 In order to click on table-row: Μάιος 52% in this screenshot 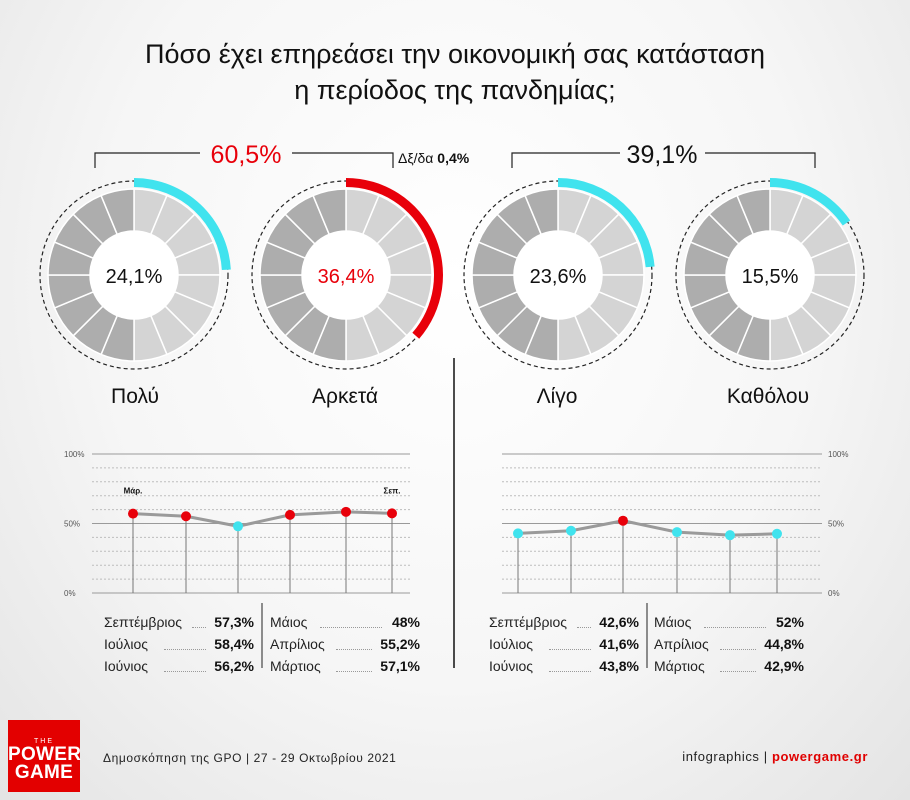, I will do `click(729, 622)`.